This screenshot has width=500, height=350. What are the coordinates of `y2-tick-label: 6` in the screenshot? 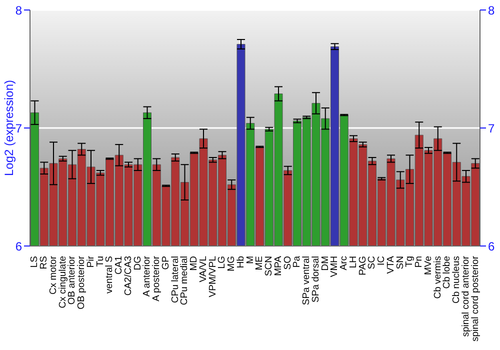 It's located at (491, 246).